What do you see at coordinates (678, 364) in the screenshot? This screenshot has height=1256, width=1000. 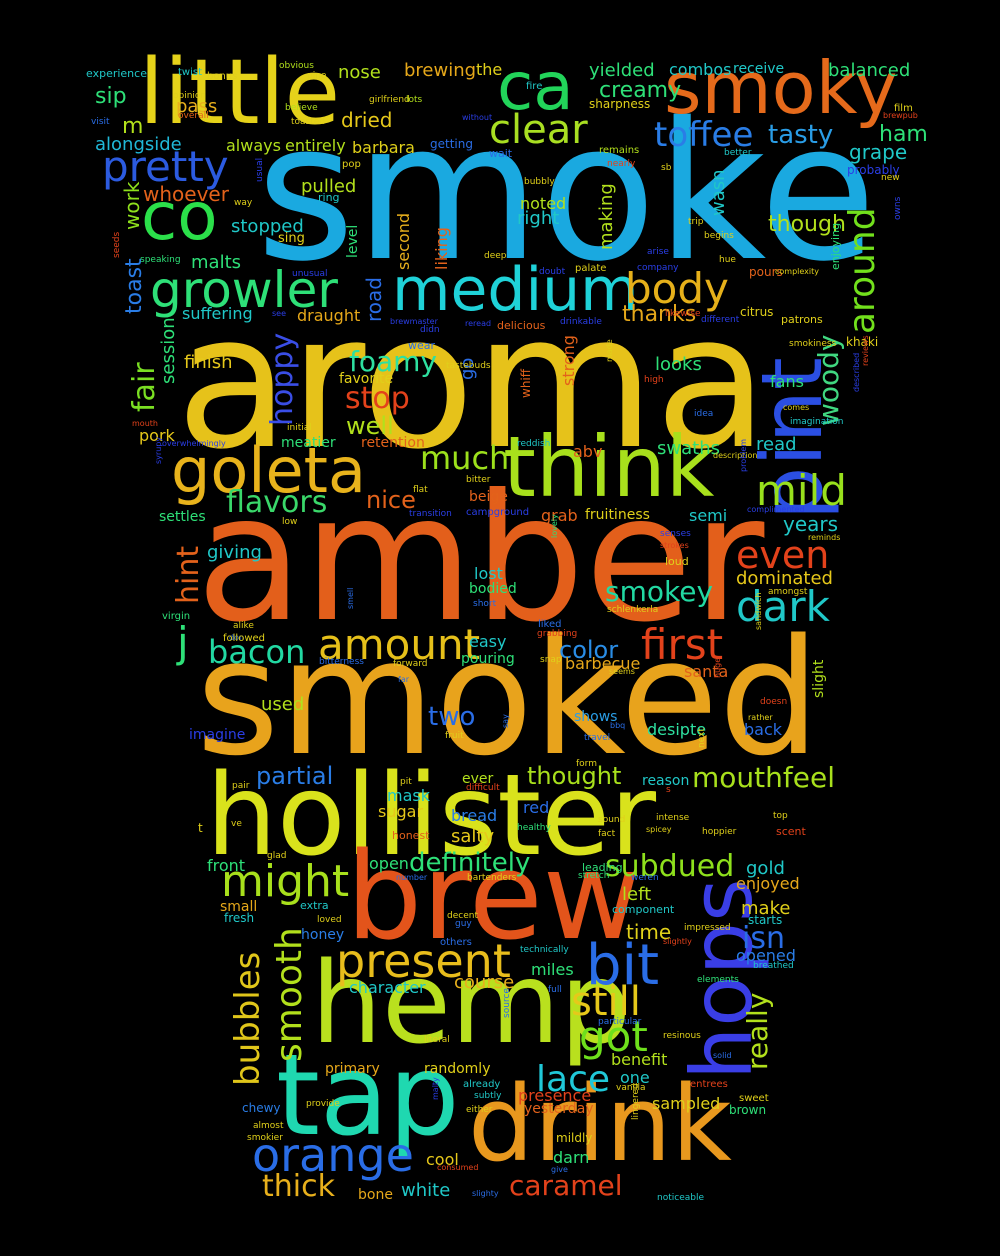 I see `cloud-word: looks` at bounding box center [678, 364].